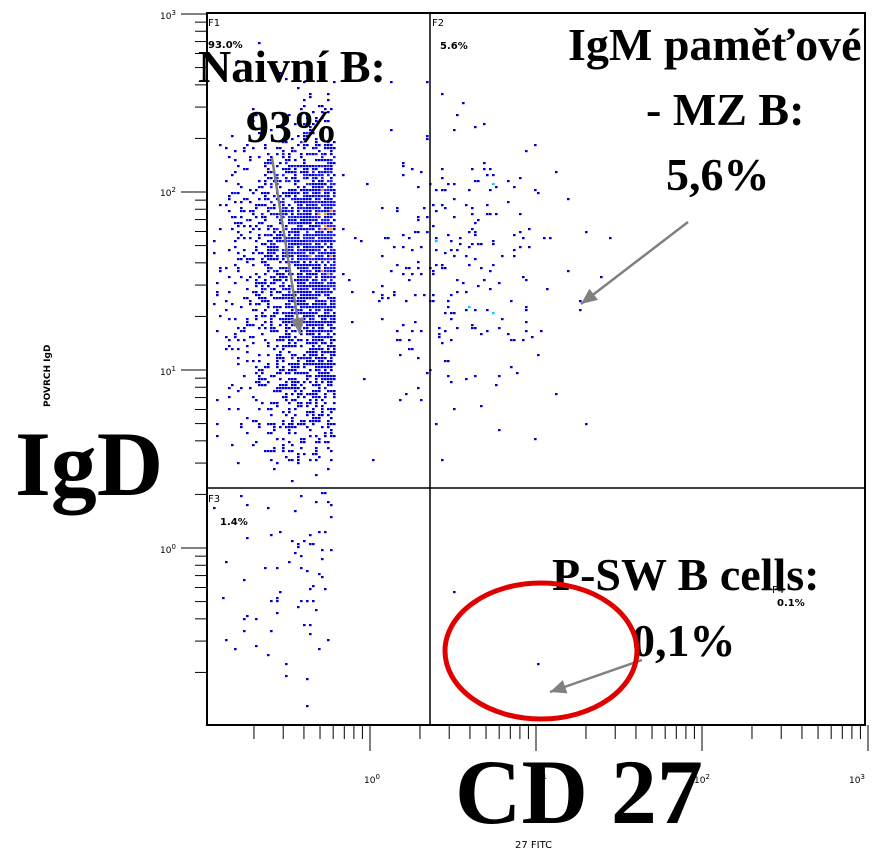 The height and width of the screenshot is (854, 878). I want to click on x-axis-big-label: CD 27, so click(579, 792).